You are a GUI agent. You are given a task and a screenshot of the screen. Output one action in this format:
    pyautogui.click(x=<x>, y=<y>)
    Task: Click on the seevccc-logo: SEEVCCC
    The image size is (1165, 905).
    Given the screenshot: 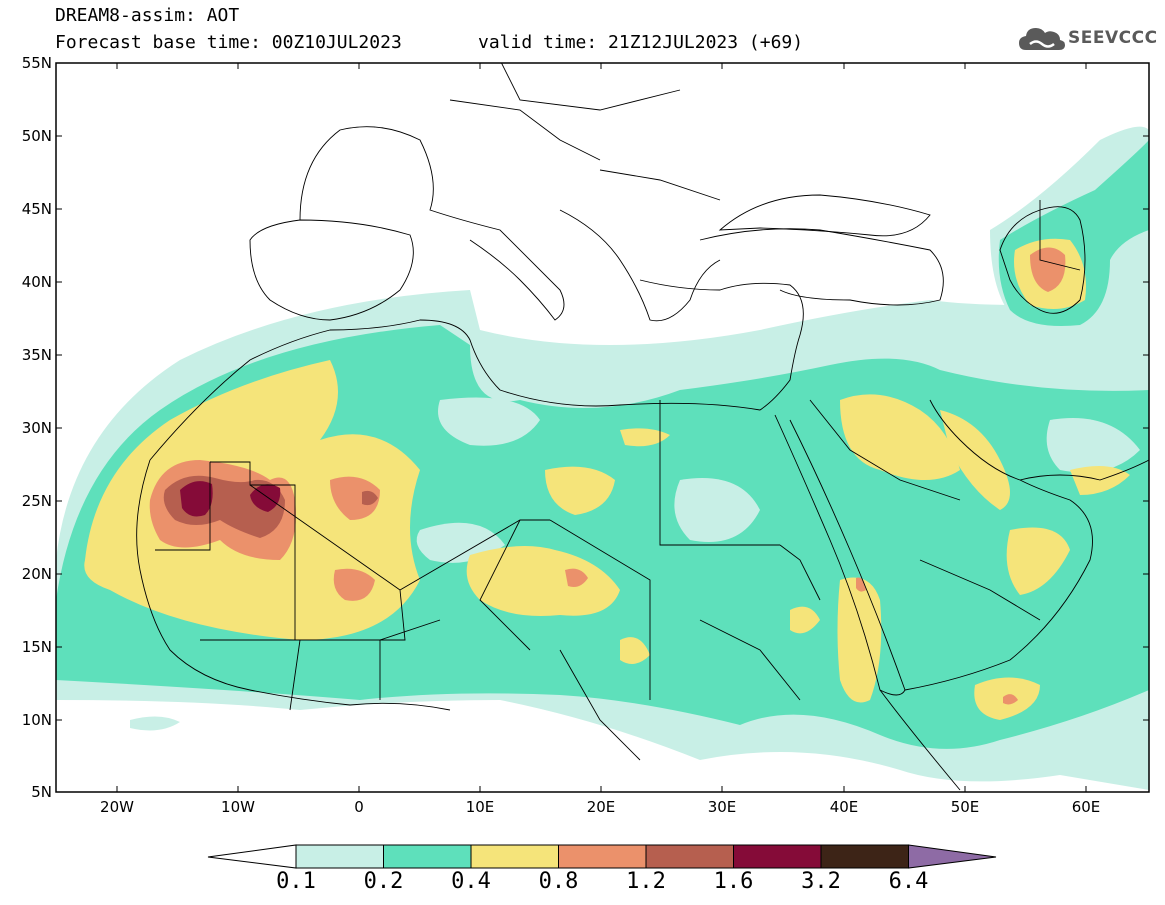 What is the action you would take?
    pyautogui.click(x=1088, y=40)
    